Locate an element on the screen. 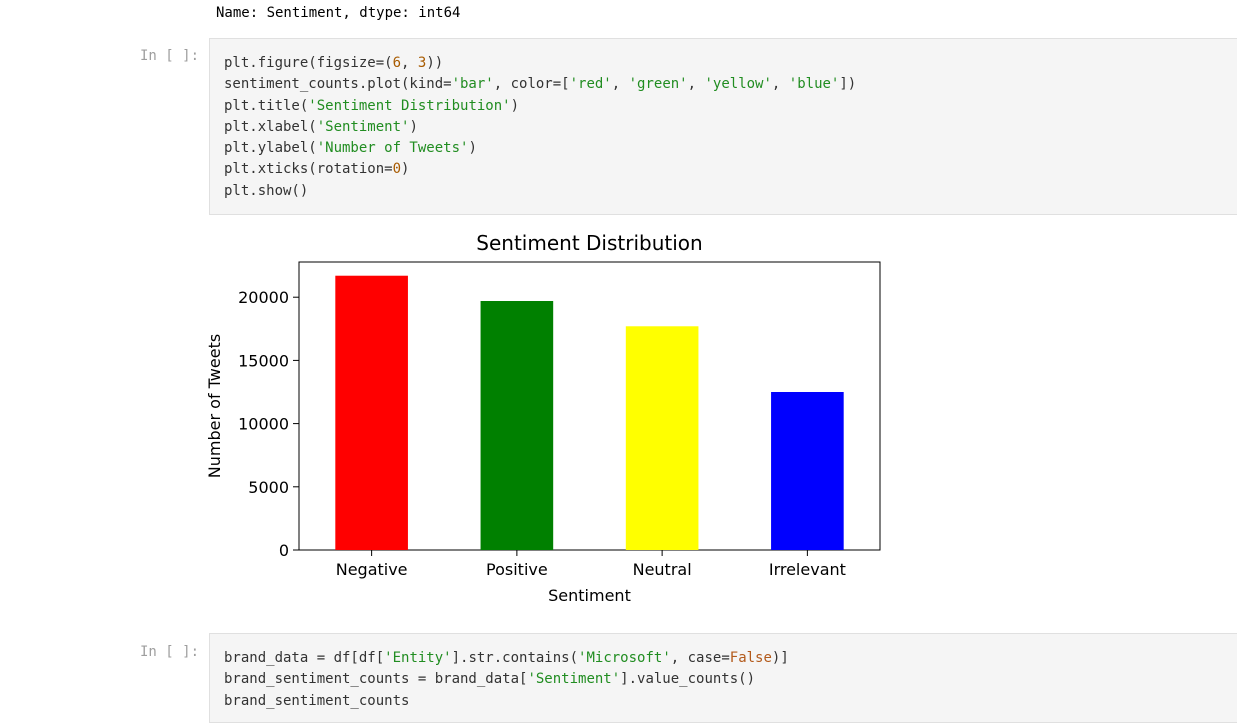 This screenshot has height=723, width=1237. code-token: 'Number of Tweets' is located at coordinates (392, 148).